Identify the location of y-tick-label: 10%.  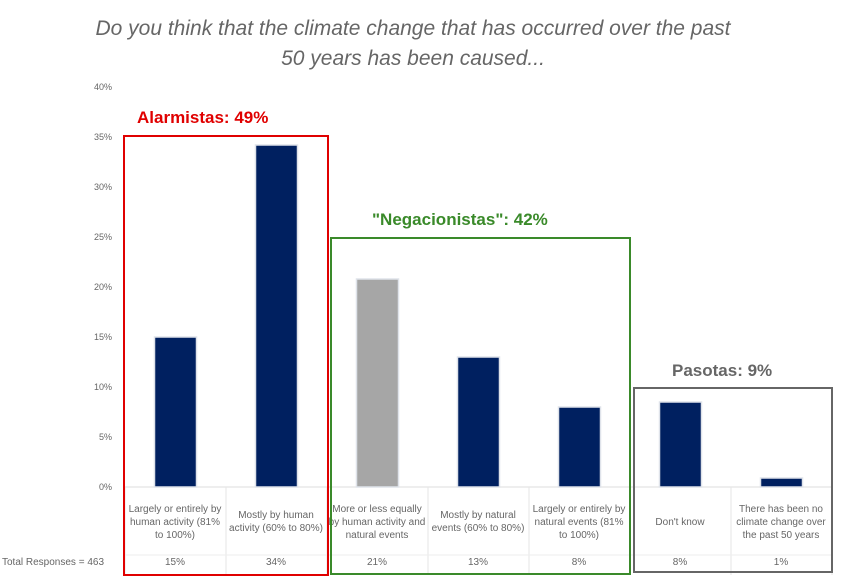
(103, 387).